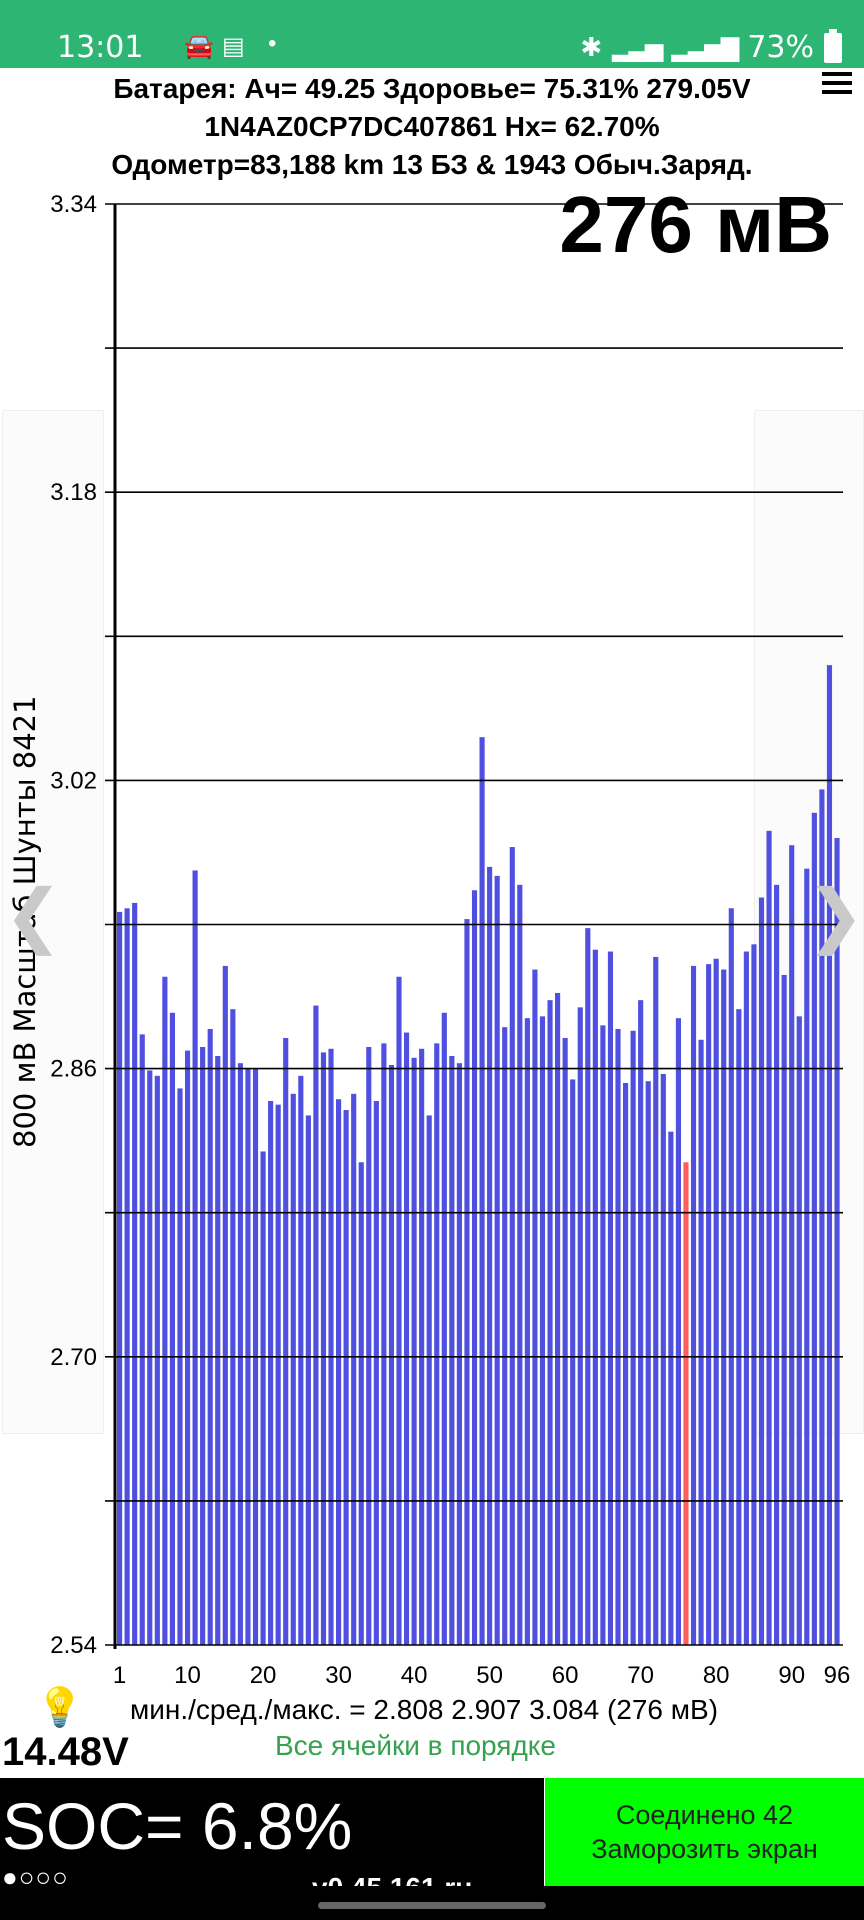 This screenshot has height=1920, width=864. I want to click on freeze-screen-button: Соединено 42 Заморозить экран, so click(704, 1832).